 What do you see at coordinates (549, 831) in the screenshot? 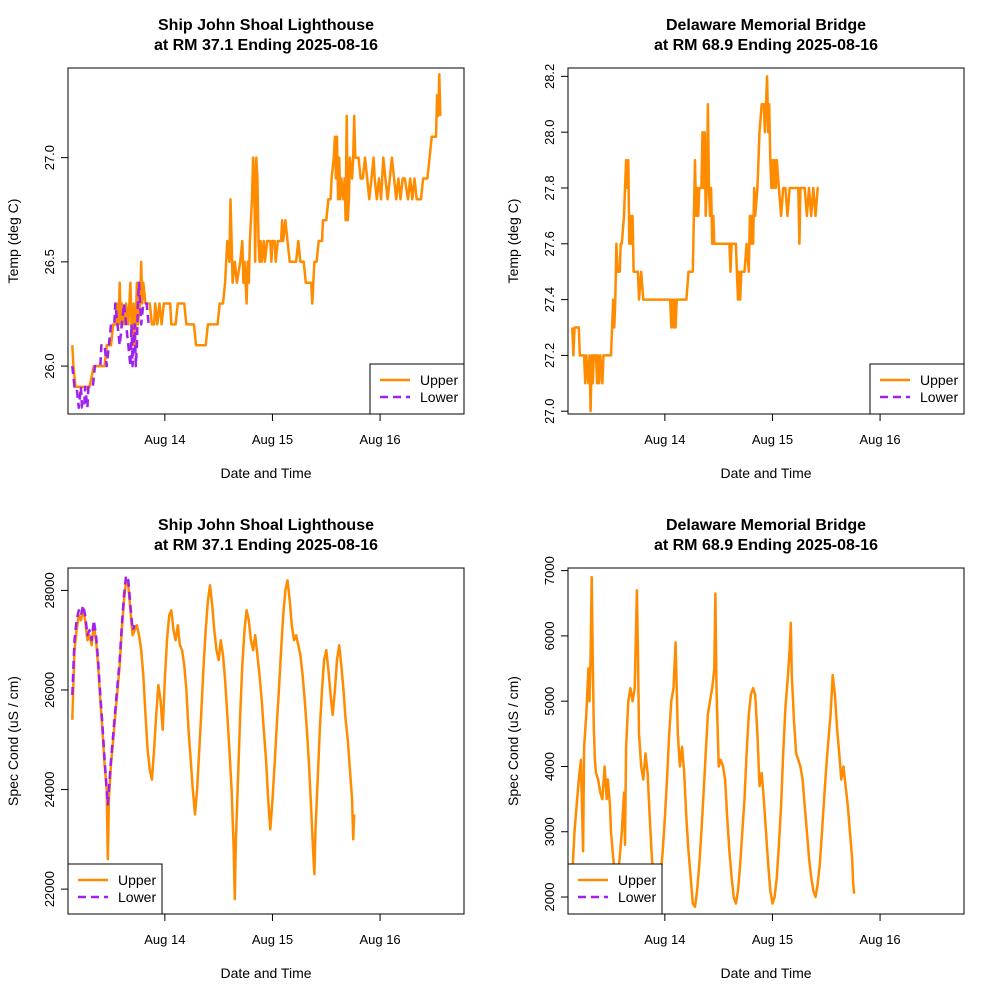
I see `y-tick-label: 3000` at bounding box center [549, 831].